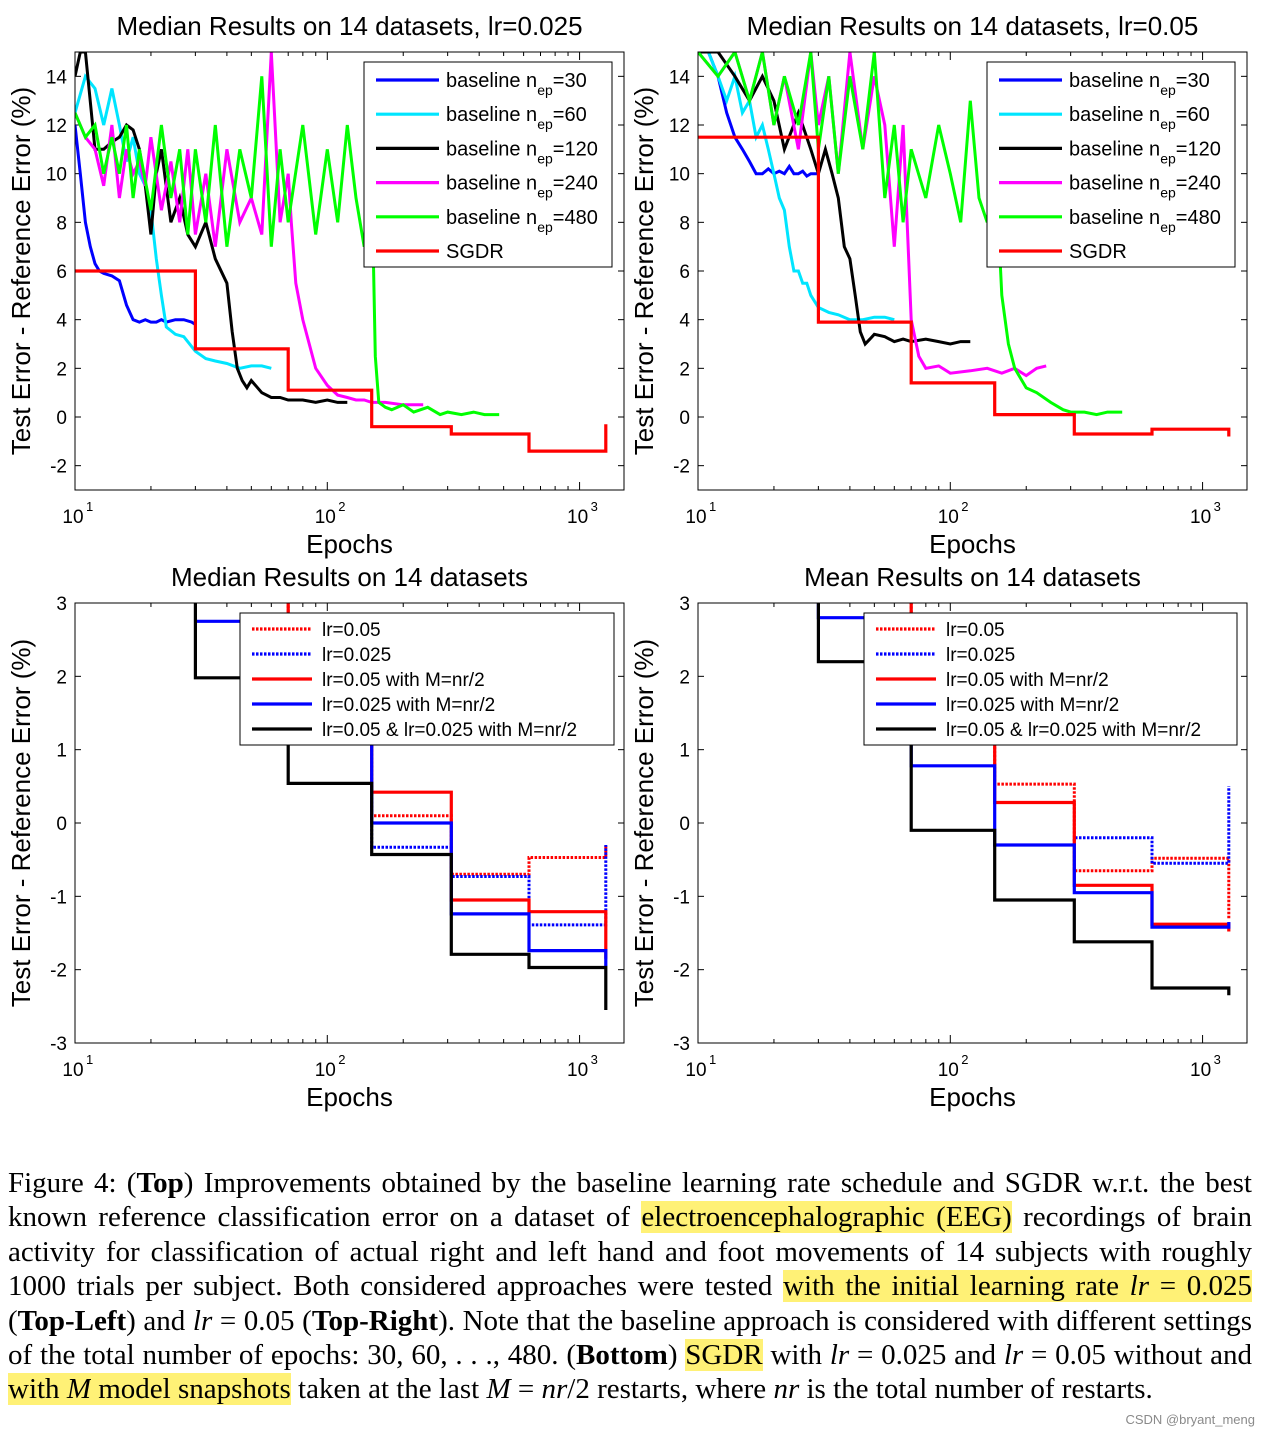  Describe the element at coordinates (13, 1320) in the screenshot. I see `caption-part: (` at that location.